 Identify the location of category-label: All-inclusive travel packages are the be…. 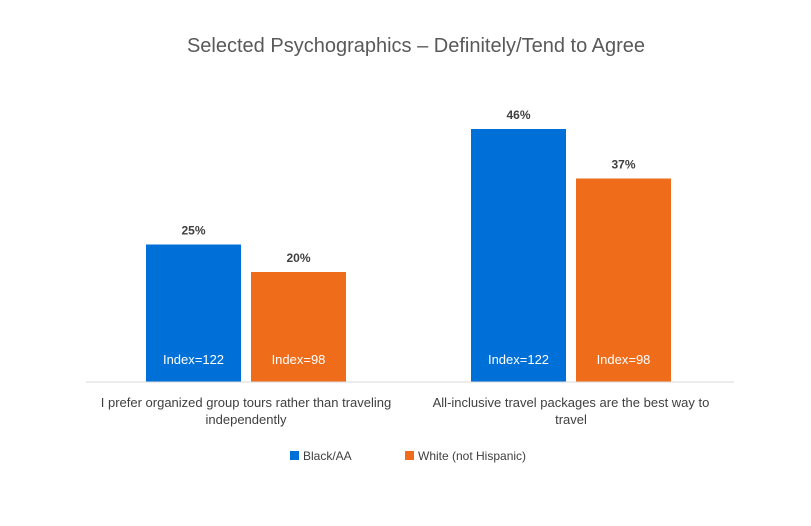
(571, 402).